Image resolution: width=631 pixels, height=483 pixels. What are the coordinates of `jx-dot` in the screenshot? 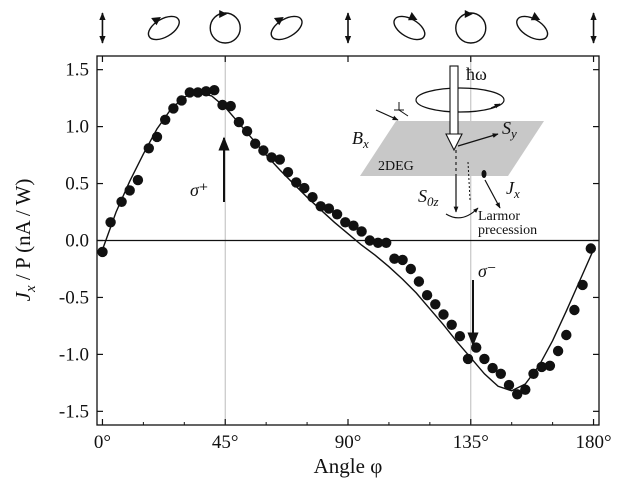 It's located at (484, 174).